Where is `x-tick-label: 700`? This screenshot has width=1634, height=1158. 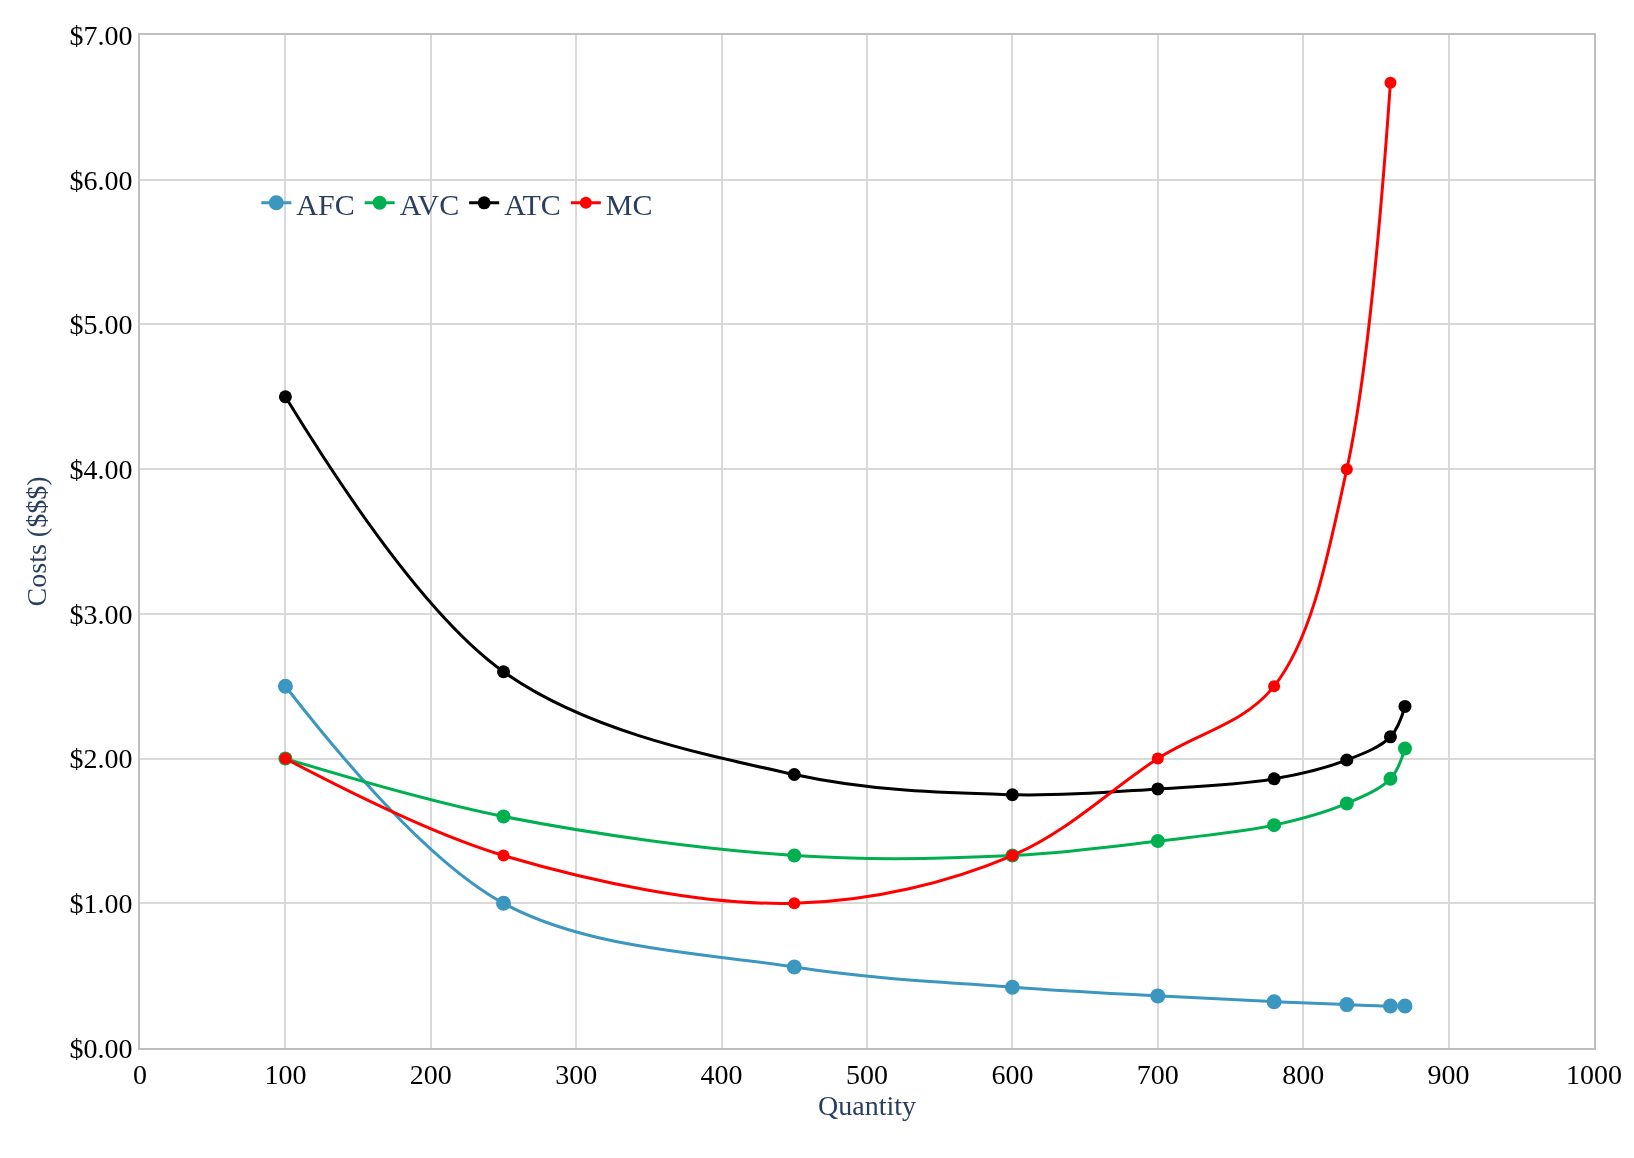 x-tick-label: 700 is located at coordinates (1157, 1074).